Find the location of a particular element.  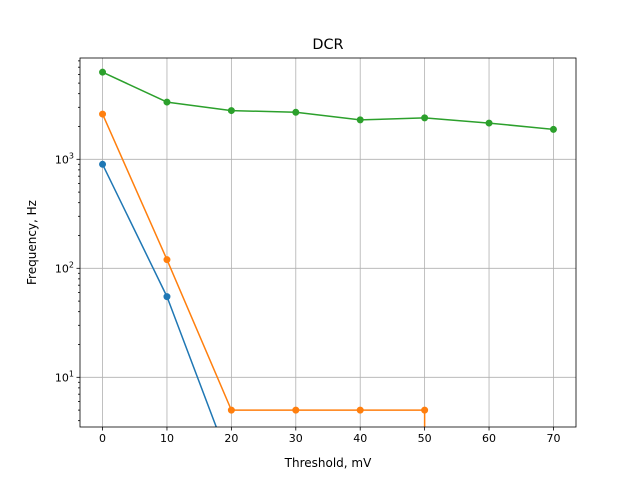

x-tick-label: 70 is located at coordinates (553, 438).